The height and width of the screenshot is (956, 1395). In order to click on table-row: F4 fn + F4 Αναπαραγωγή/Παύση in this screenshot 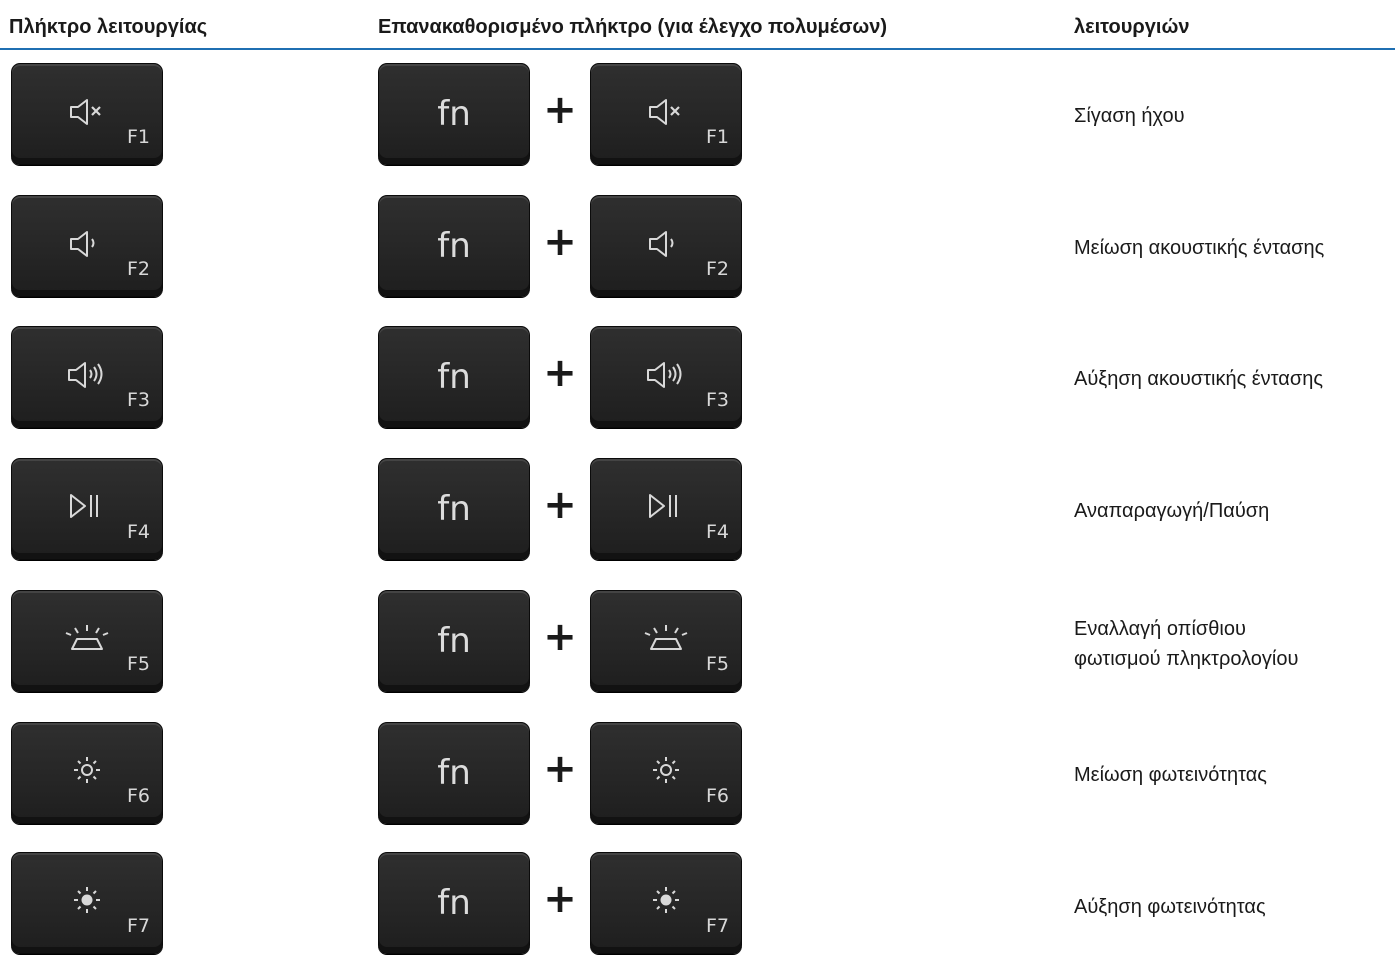, I will do `click(697, 510)`.